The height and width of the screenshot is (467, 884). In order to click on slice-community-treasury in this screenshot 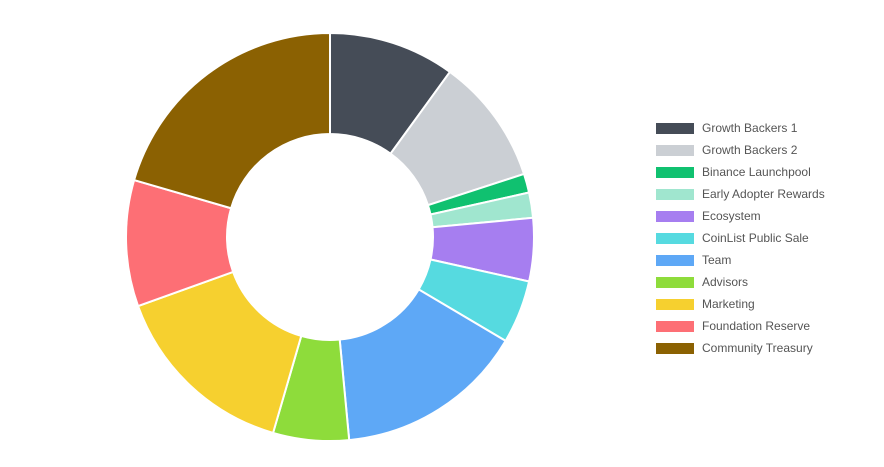, I will do `click(231, 120)`.